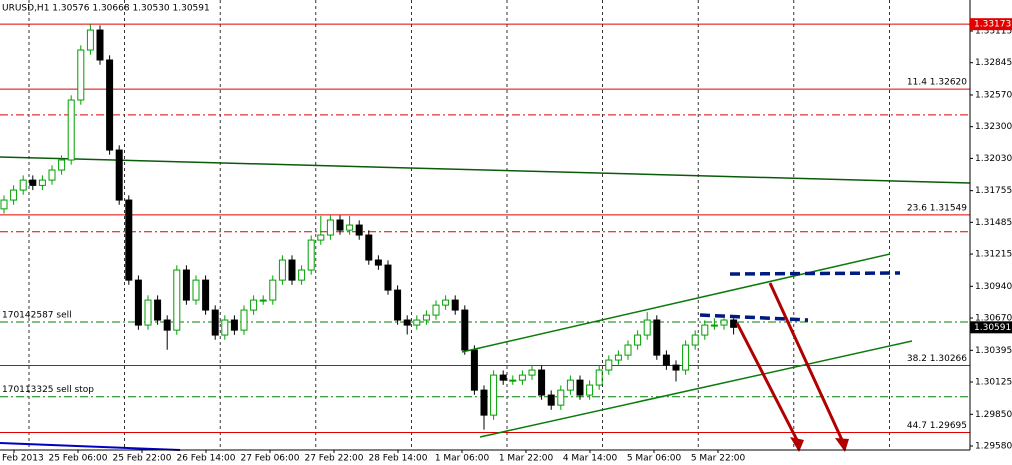 The width and height of the screenshot is (1012, 465). I want to click on x-tick-label: Feb 2013, so click(23, 459).